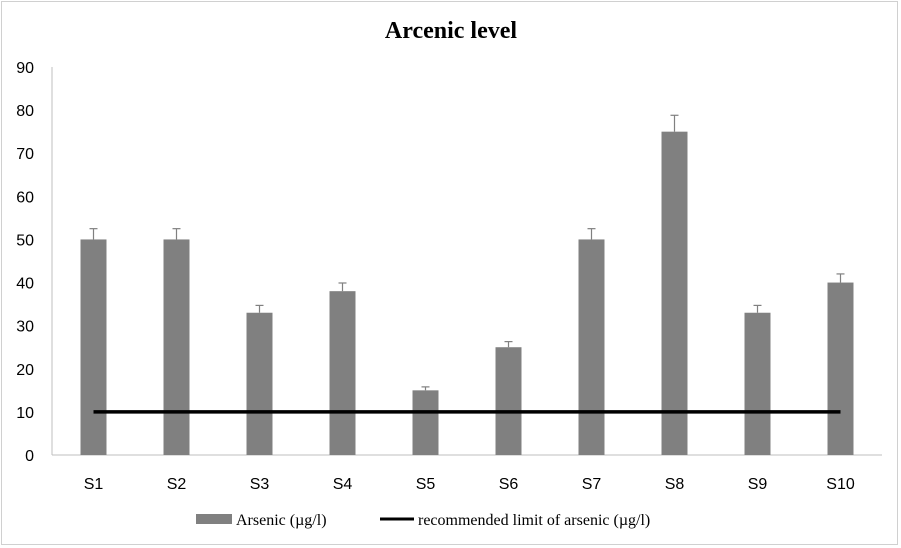 Image resolution: width=901 pixels, height=548 pixels. What do you see at coordinates (508, 401) in the screenshot?
I see `bar-s6` at bounding box center [508, 401].